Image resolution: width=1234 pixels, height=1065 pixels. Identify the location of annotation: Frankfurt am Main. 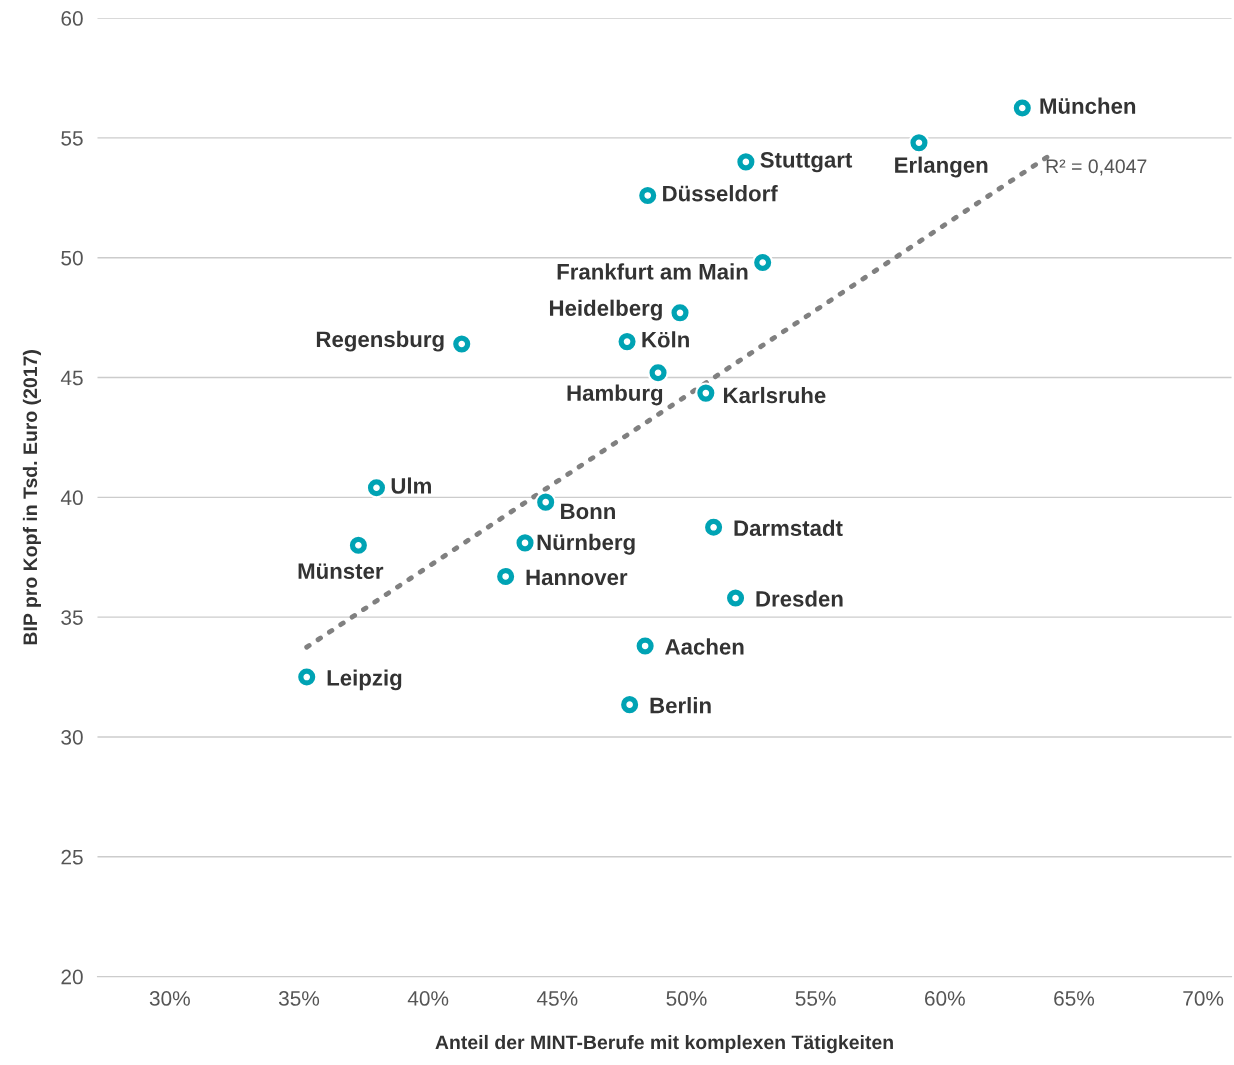
(652, 271).